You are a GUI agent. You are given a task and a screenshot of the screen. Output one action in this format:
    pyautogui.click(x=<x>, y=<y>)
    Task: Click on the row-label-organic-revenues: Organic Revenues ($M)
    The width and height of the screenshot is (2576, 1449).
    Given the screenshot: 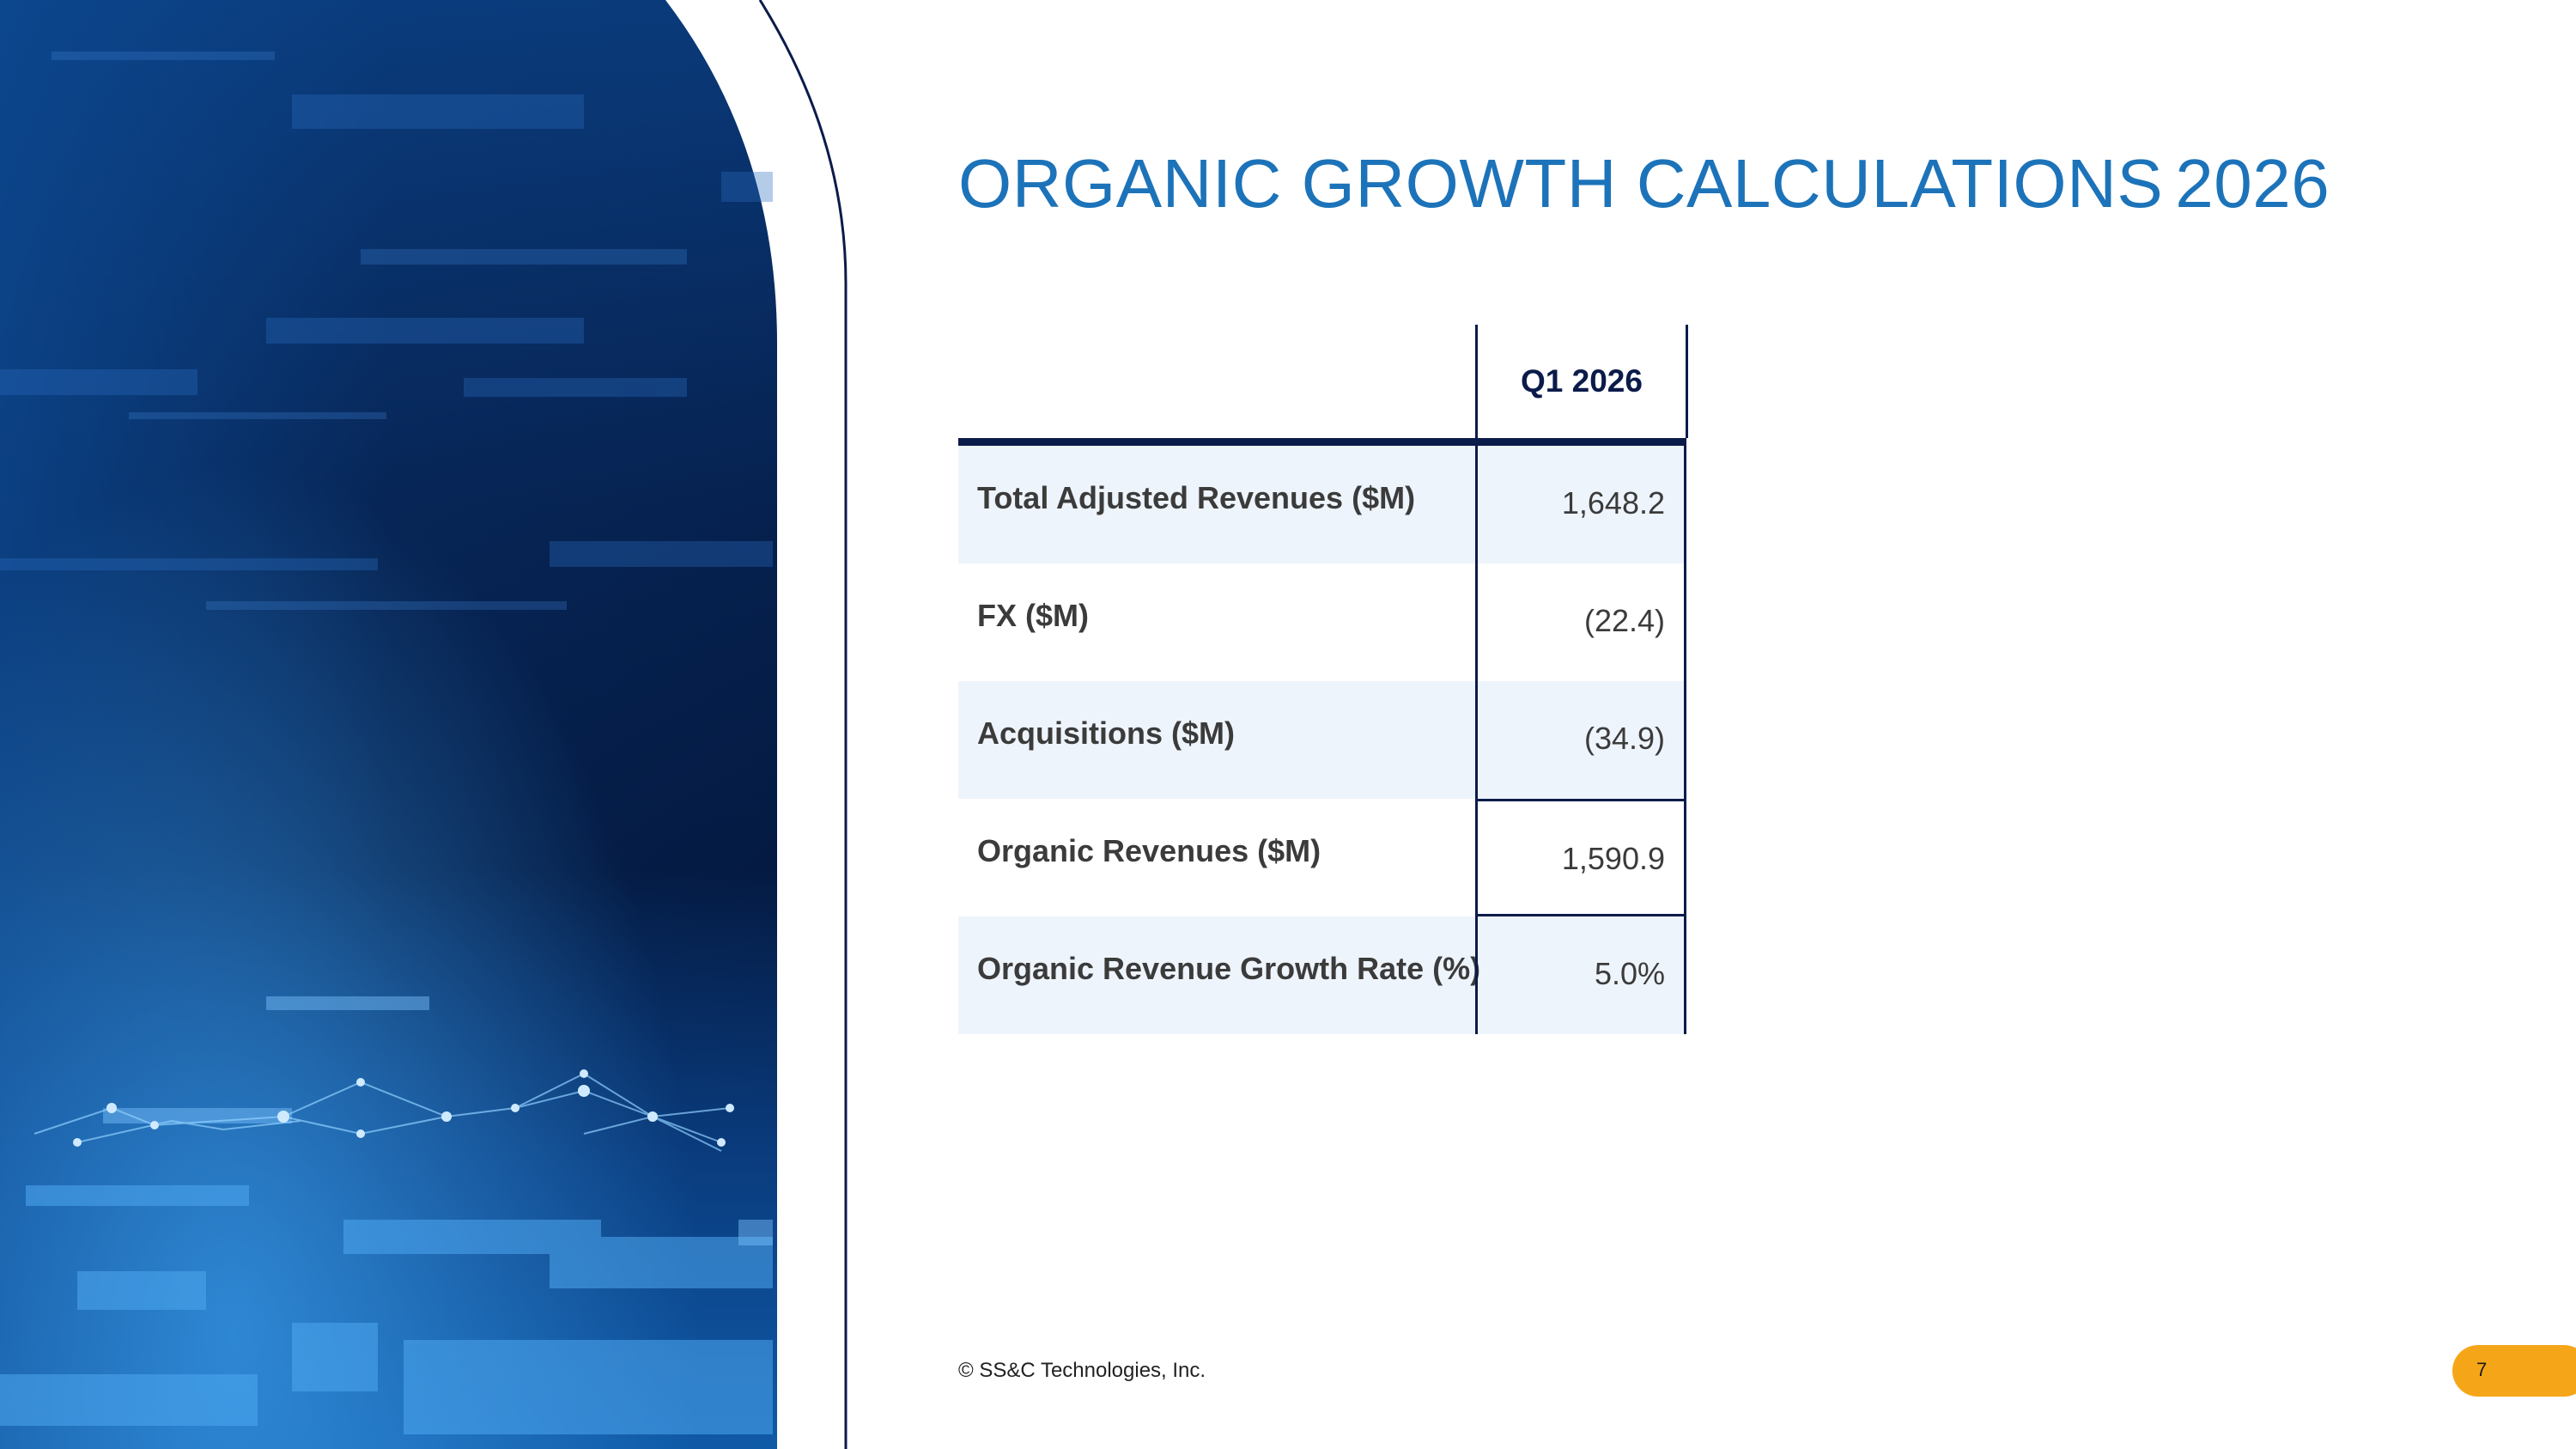 What is the action you would take?
    pyautogui.click(x=1149, y=850)
    